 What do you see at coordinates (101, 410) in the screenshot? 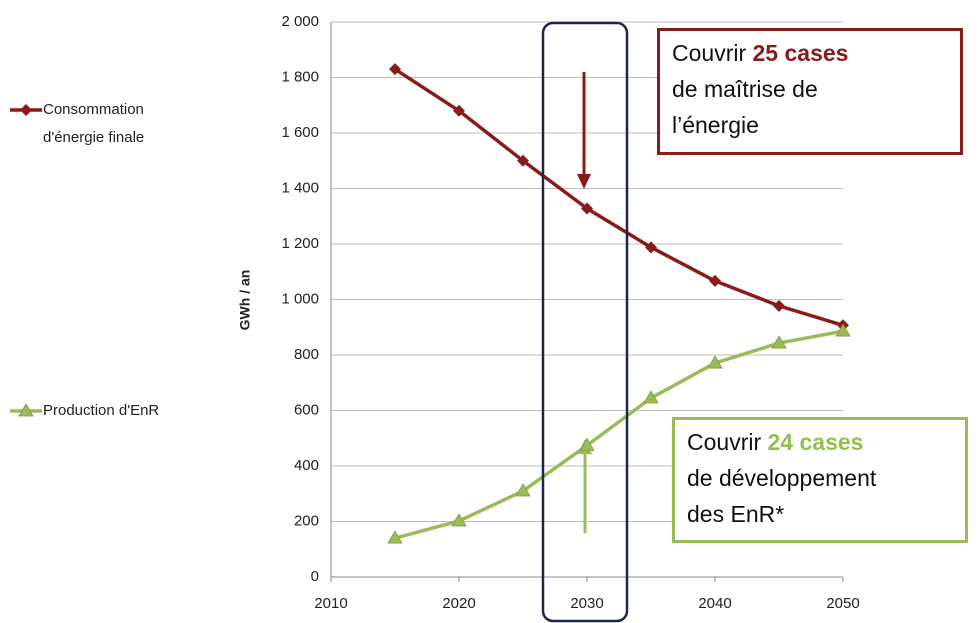
I see `legend-label: Production d'EnR` at bounding box center [101, 410].